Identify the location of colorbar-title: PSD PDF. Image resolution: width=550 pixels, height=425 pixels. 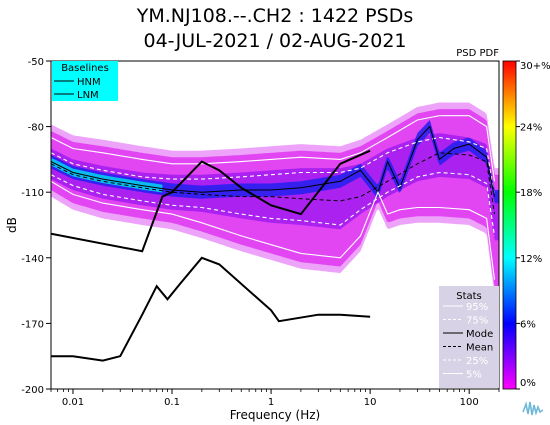
(477, 53).